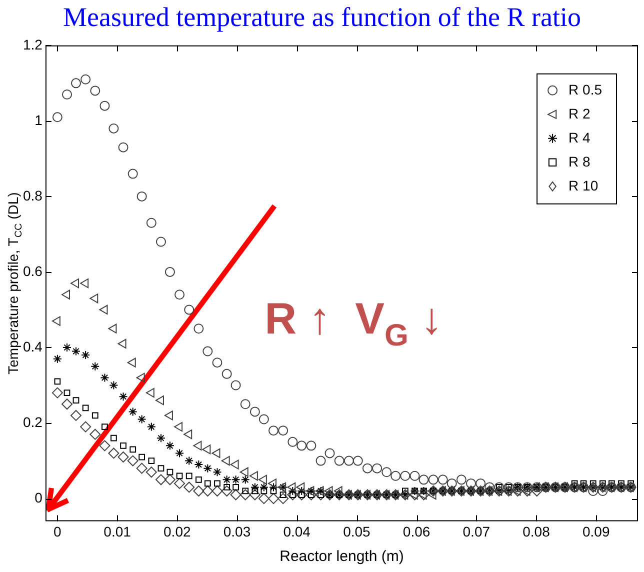  I want to click on legend-label: R 8, so click(579, 161).